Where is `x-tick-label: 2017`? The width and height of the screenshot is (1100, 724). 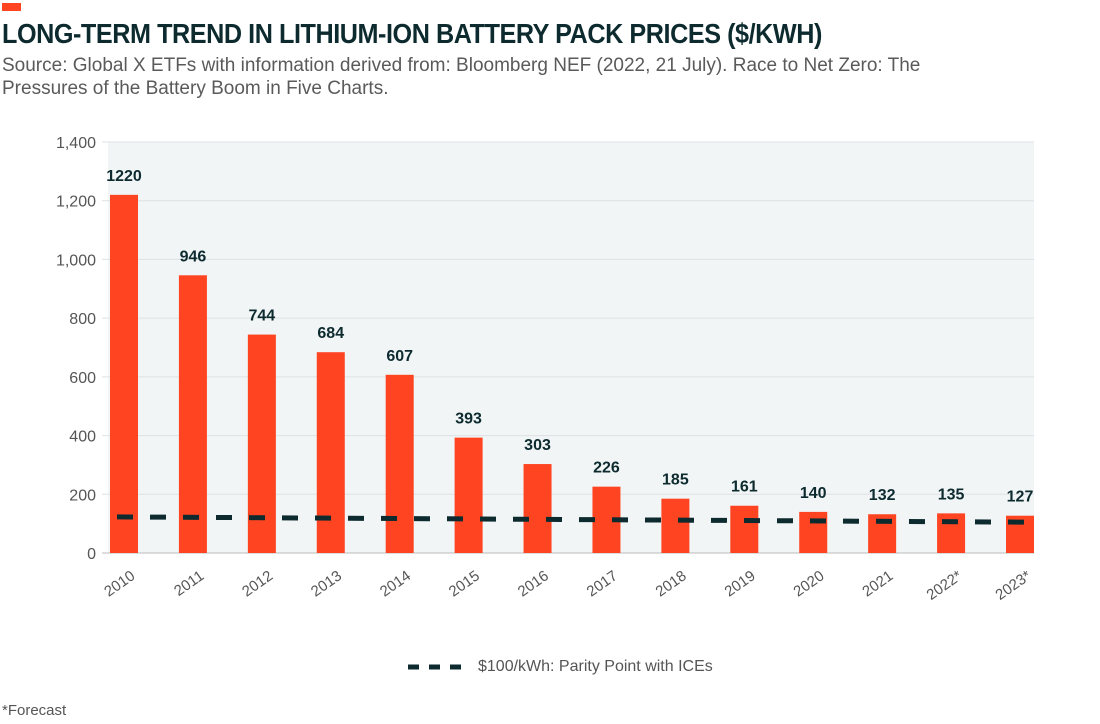 x-tick-label: 2017 is located at coordinates (602, 583).